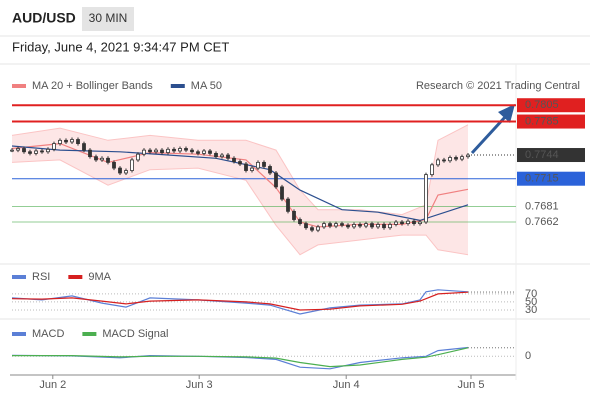  Describe the element at coordinates (498, 86) in the screenshot. I see `annotation: Research © 2021 Trading Central` at that location.